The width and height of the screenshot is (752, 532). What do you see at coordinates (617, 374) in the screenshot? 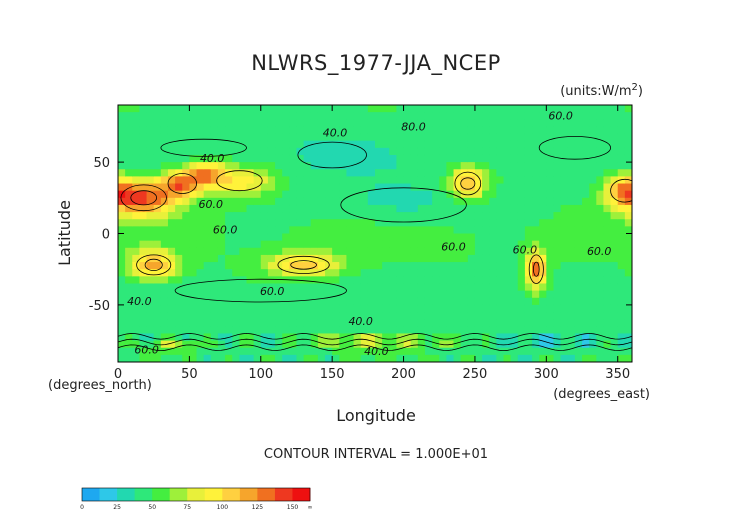
I see `x-tick-label: 350` at bounding box center [617, 374].